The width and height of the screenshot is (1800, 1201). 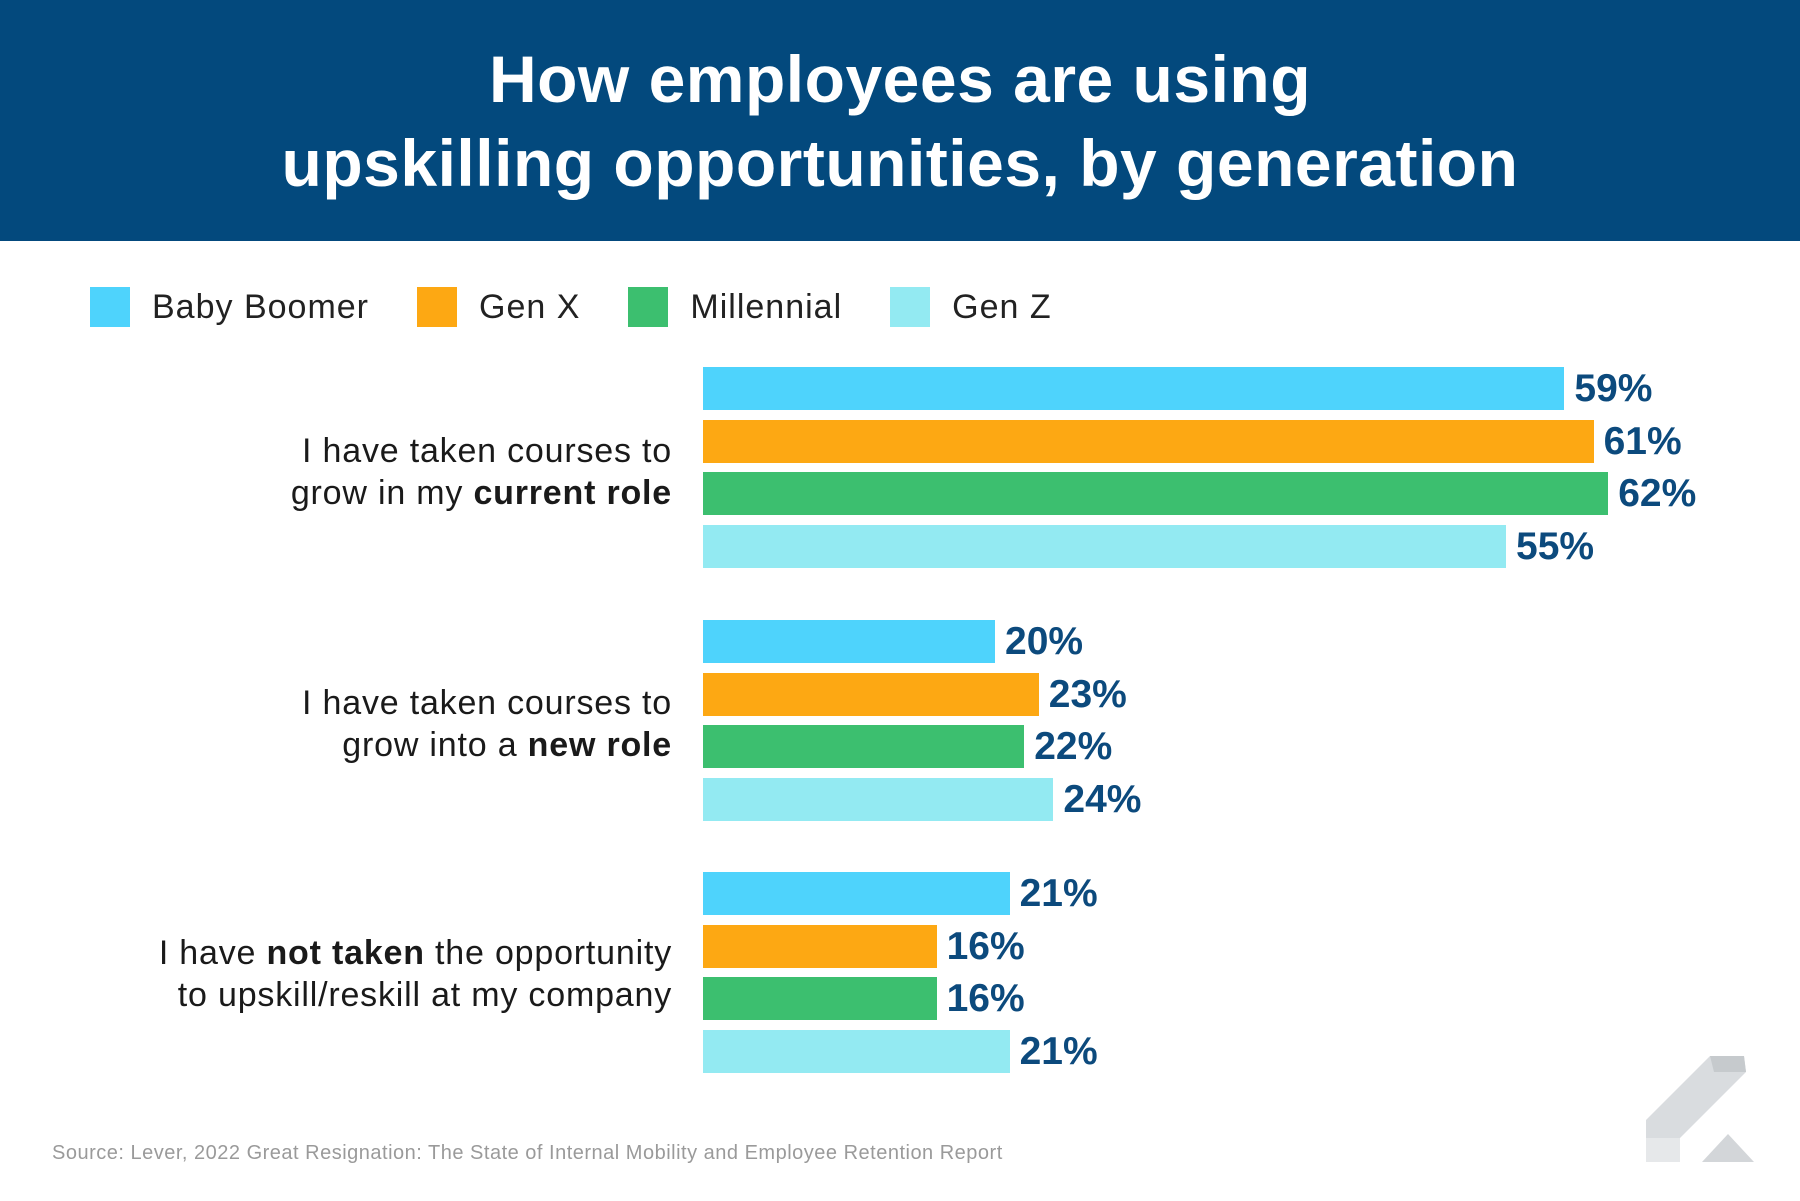 I want to click on legend-item-baby-boomer: Baby Boomer, so click(x=229, y=307).